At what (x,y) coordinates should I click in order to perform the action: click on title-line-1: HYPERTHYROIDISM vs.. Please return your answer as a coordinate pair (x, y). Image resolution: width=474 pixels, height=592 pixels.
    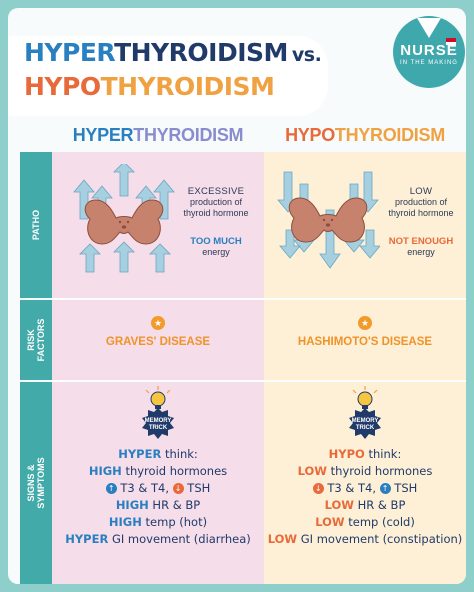
    Looking at the image, I should click on (173, 54).